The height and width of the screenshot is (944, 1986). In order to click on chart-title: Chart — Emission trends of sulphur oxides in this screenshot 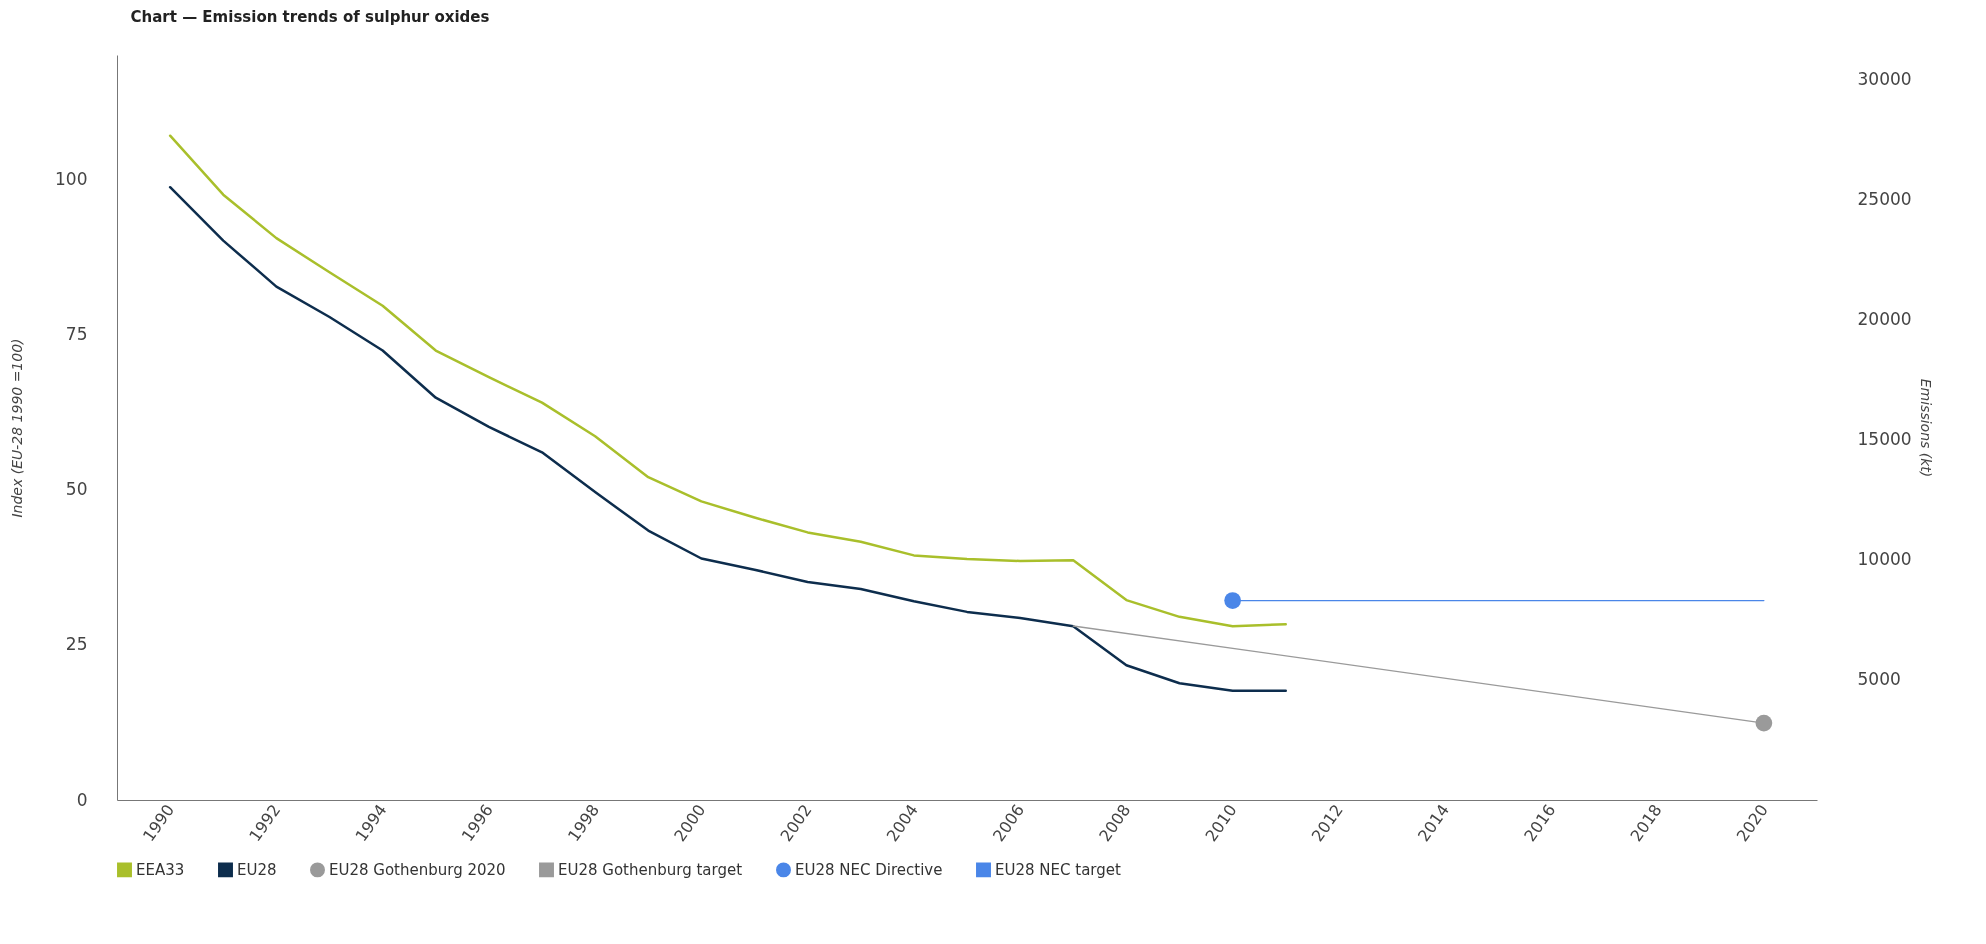, I will do `click(310, 17)`.